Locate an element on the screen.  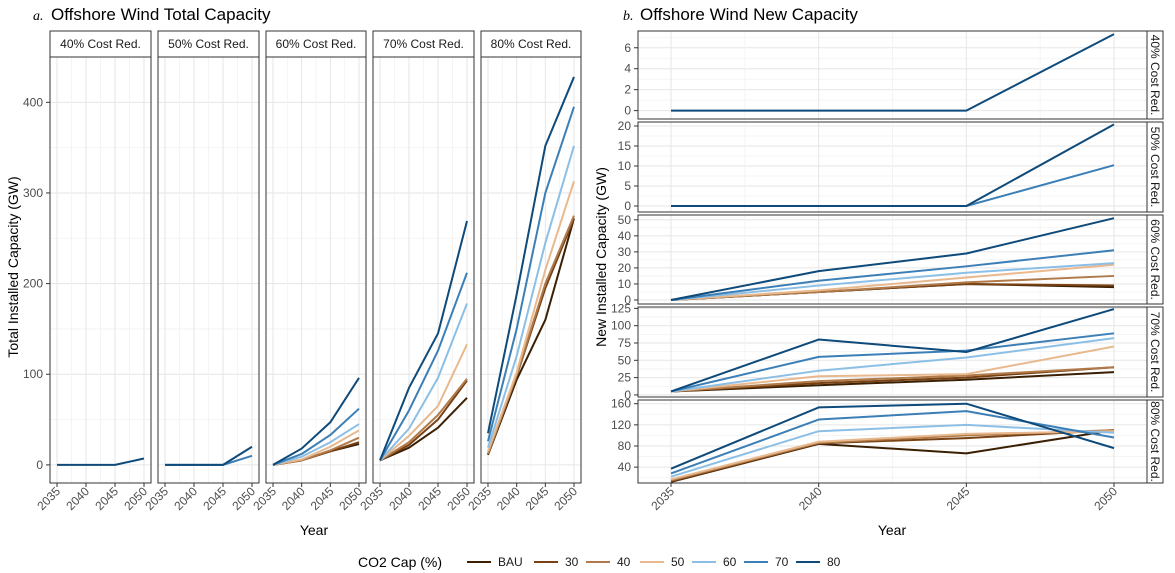
legend-label-70: 70 is located at coordinates (782, 562).